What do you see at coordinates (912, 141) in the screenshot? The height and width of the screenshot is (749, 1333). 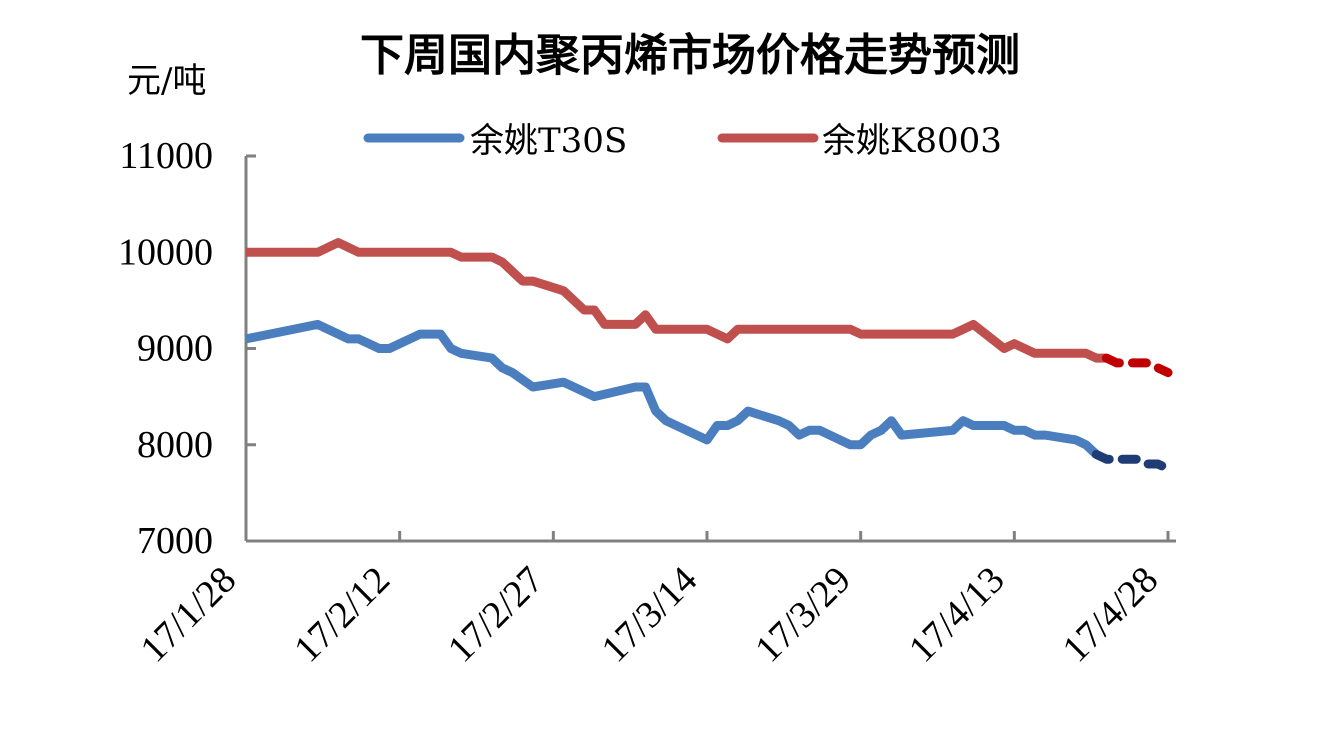 I see `legend-label-k8003: 余姚K8003` at bounding box center [912, 141].